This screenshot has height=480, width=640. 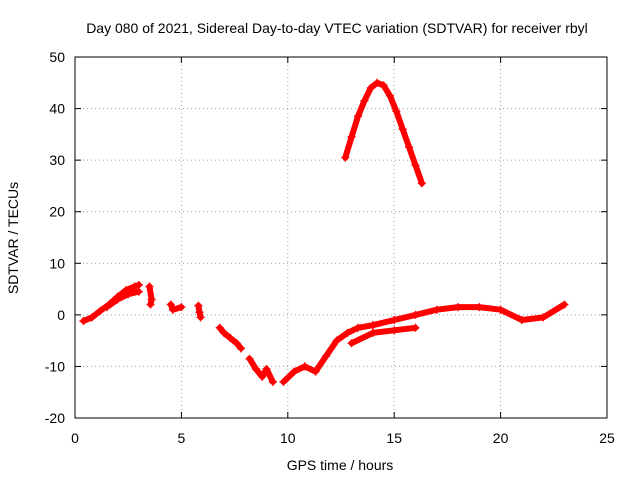 What do you see at coordinates (61, 315) in the screenshot?
I see `y-tick-label: 0` at bounding box center [61, 315].